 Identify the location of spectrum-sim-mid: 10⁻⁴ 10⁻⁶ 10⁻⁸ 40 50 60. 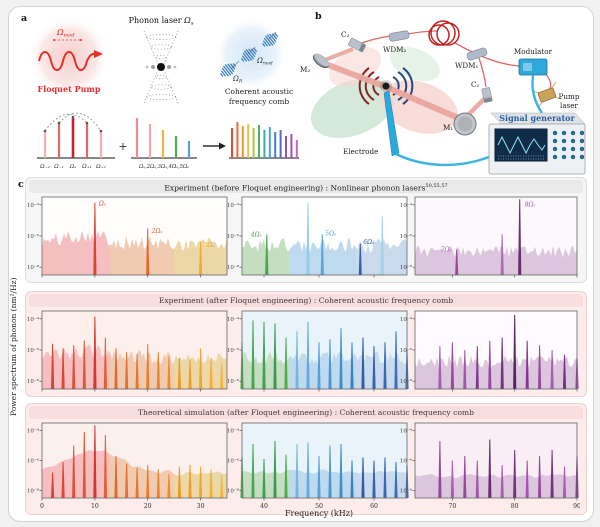
(318, 468).